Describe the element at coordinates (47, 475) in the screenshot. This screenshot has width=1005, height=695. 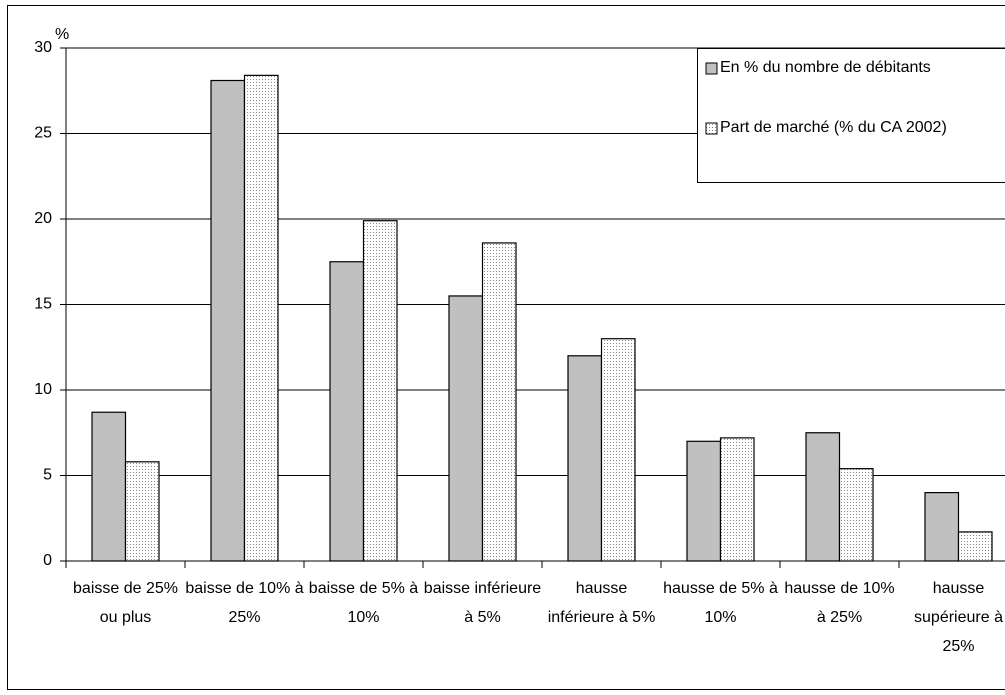
I see `y-tick-label: 5` at that location.